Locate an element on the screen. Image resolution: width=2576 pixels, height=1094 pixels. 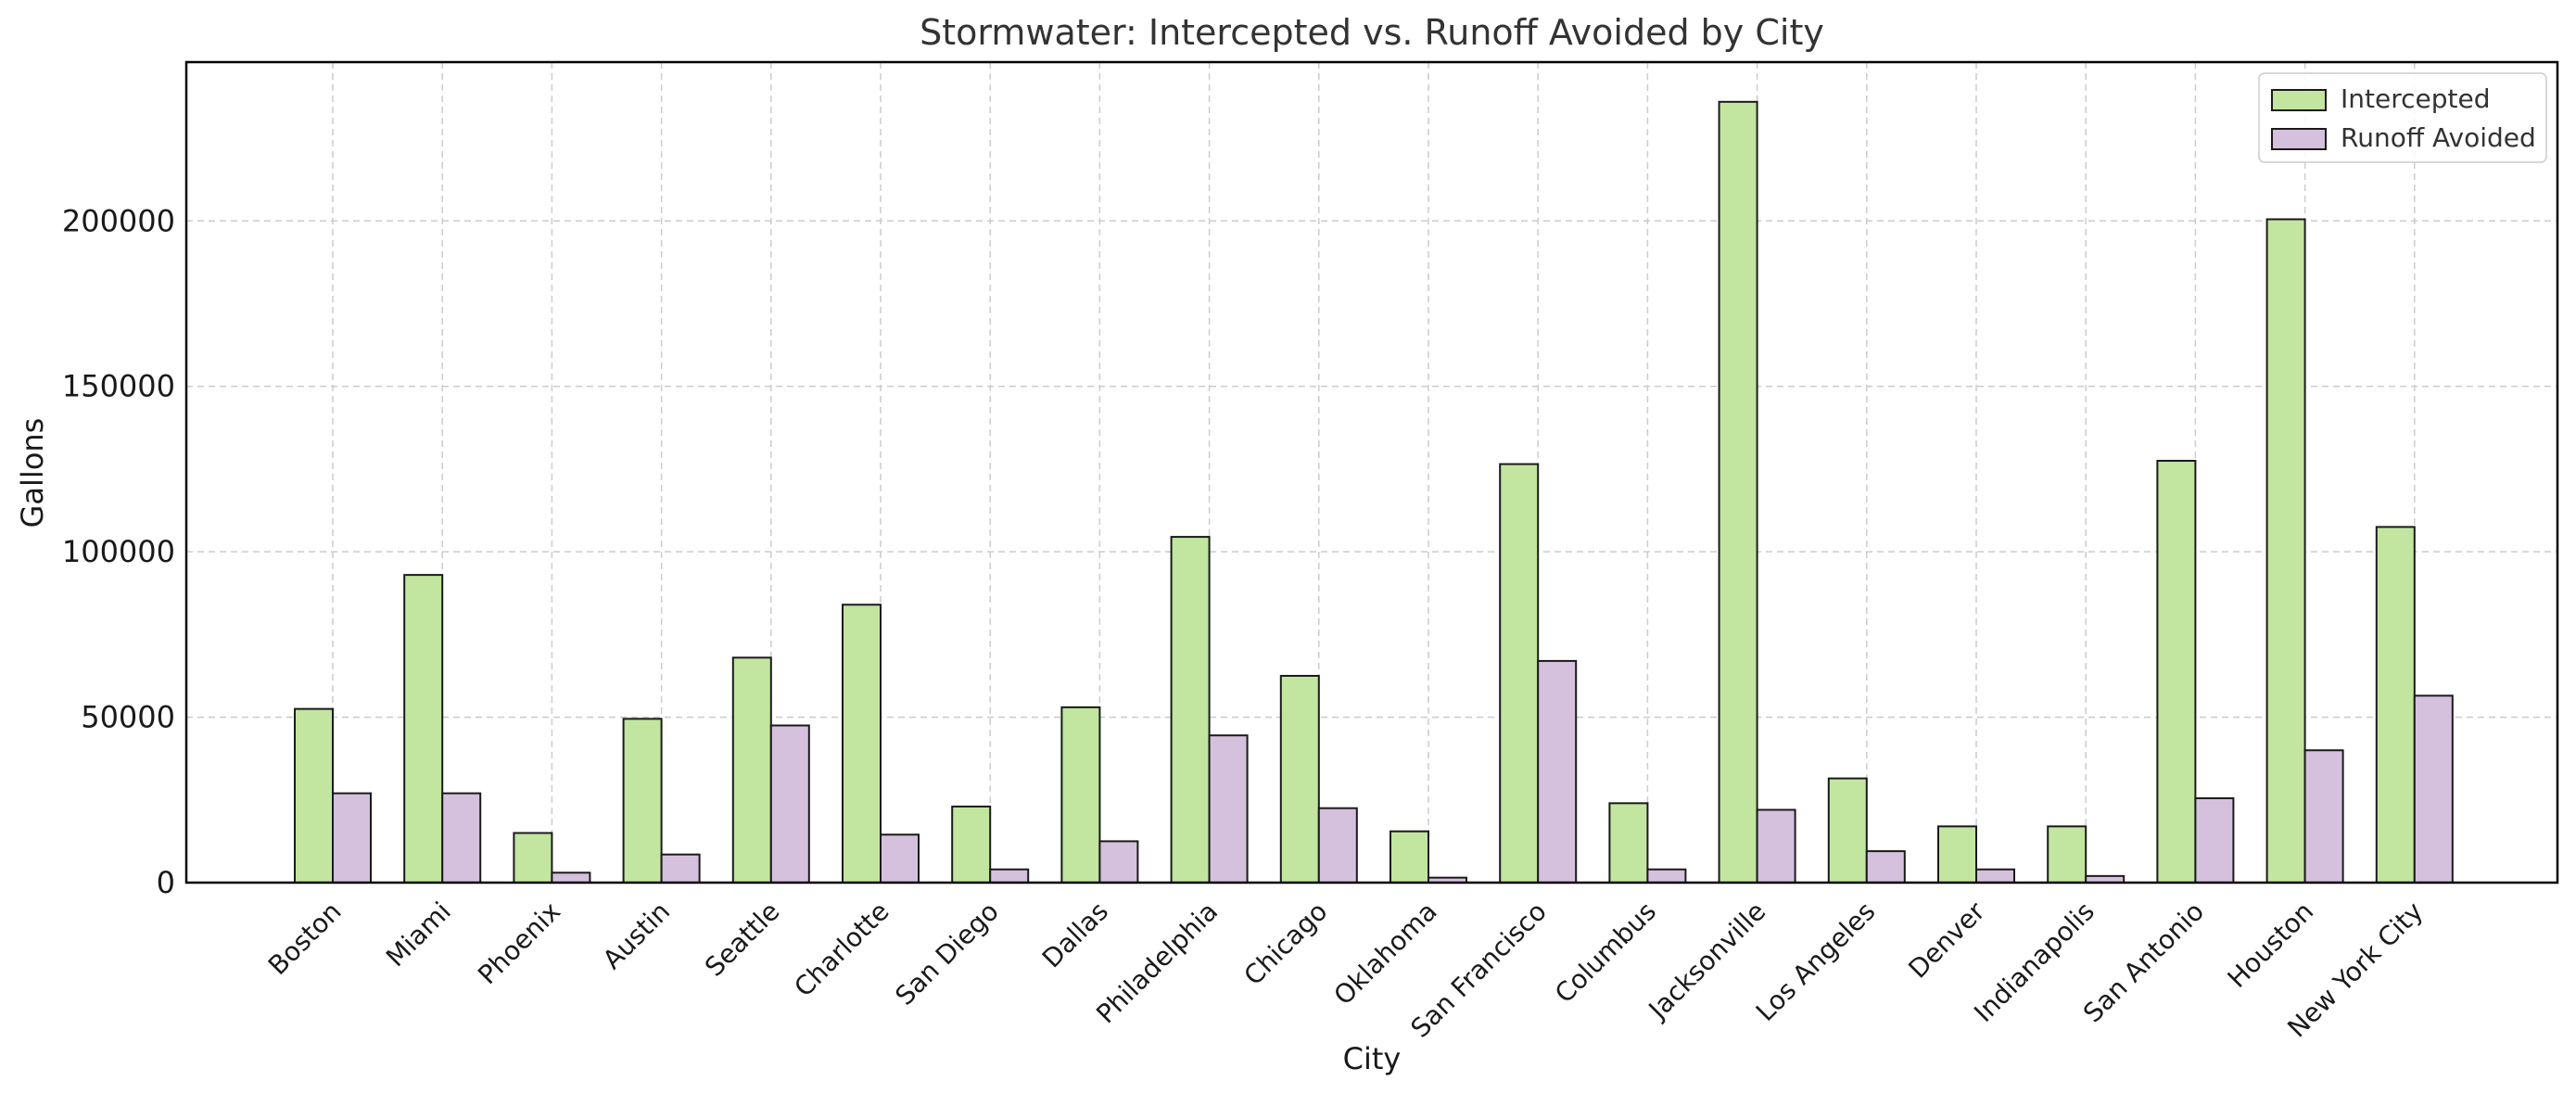
legend-box is located at coordinates (2402, 117).